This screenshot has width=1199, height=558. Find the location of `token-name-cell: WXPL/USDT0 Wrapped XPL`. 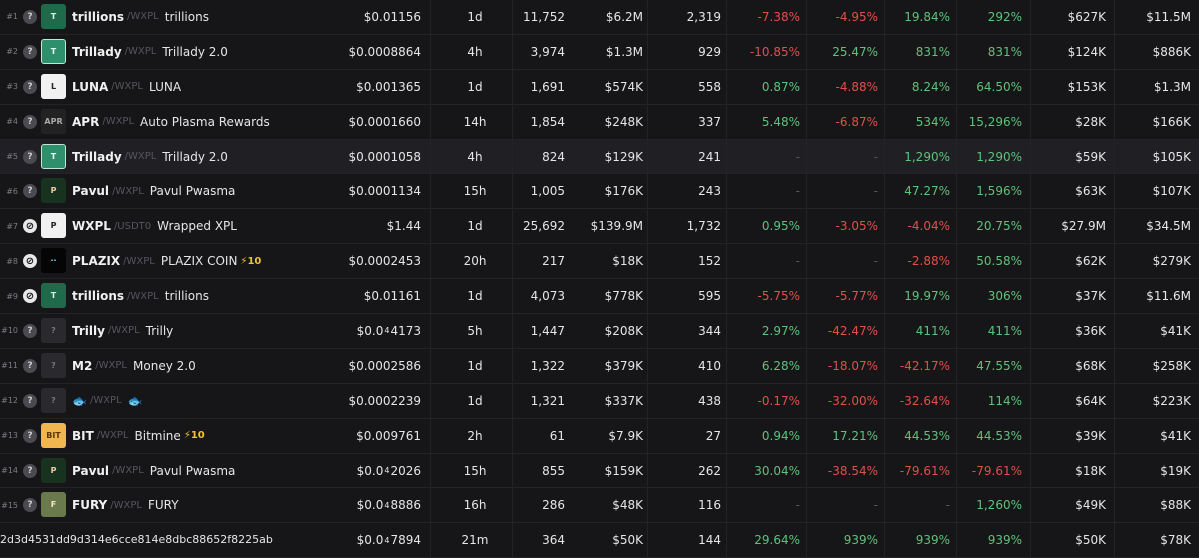

token-name-cell: WXPL/USDT0 Wrapped XPL is located at coordinates (154, 226).